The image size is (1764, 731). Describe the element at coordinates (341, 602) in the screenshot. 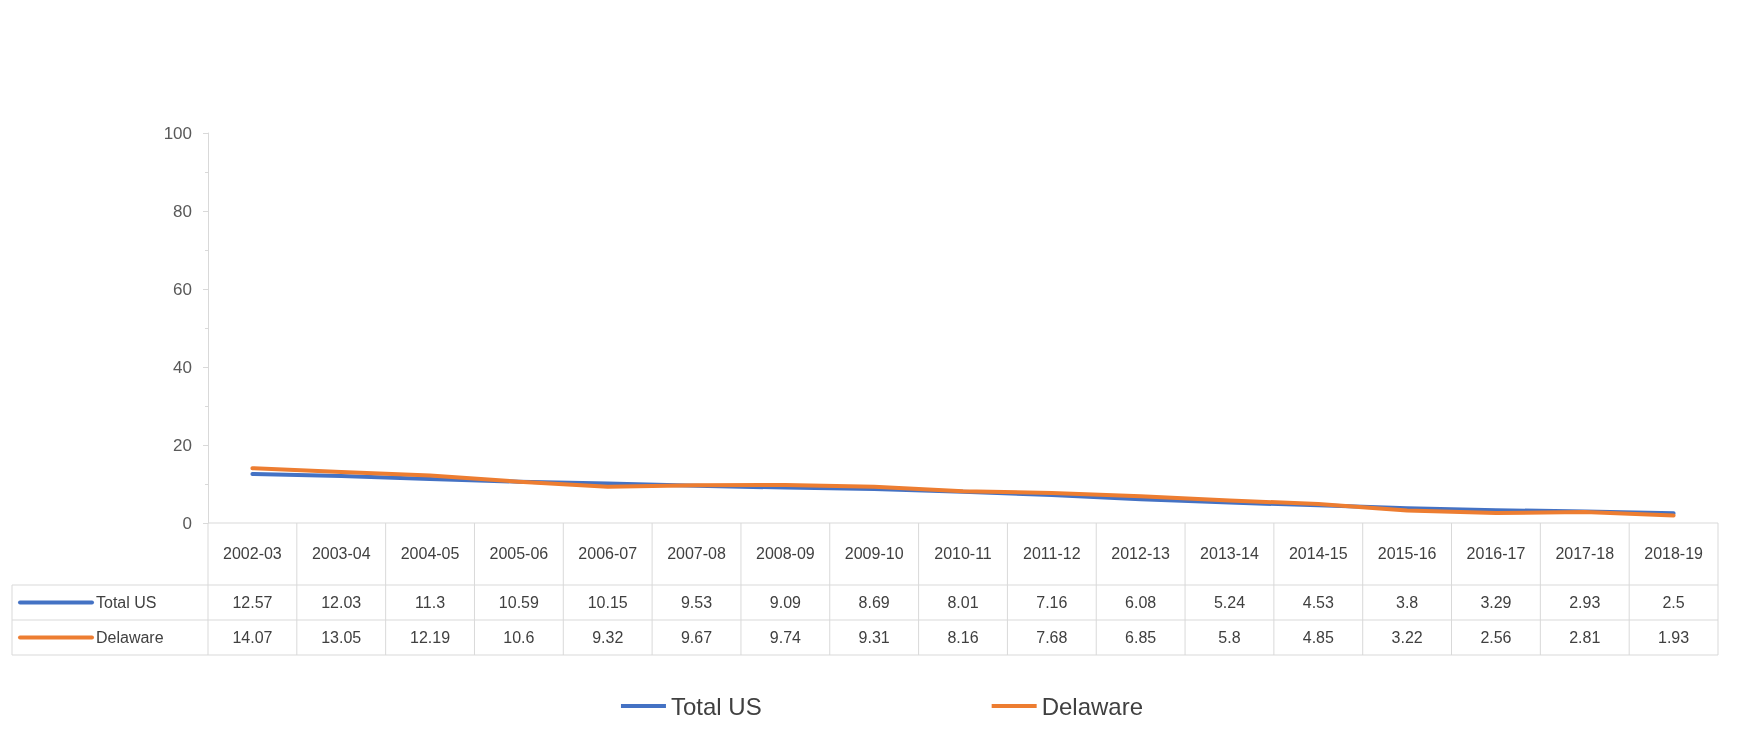

I see `data-label: 12.03` at that location.